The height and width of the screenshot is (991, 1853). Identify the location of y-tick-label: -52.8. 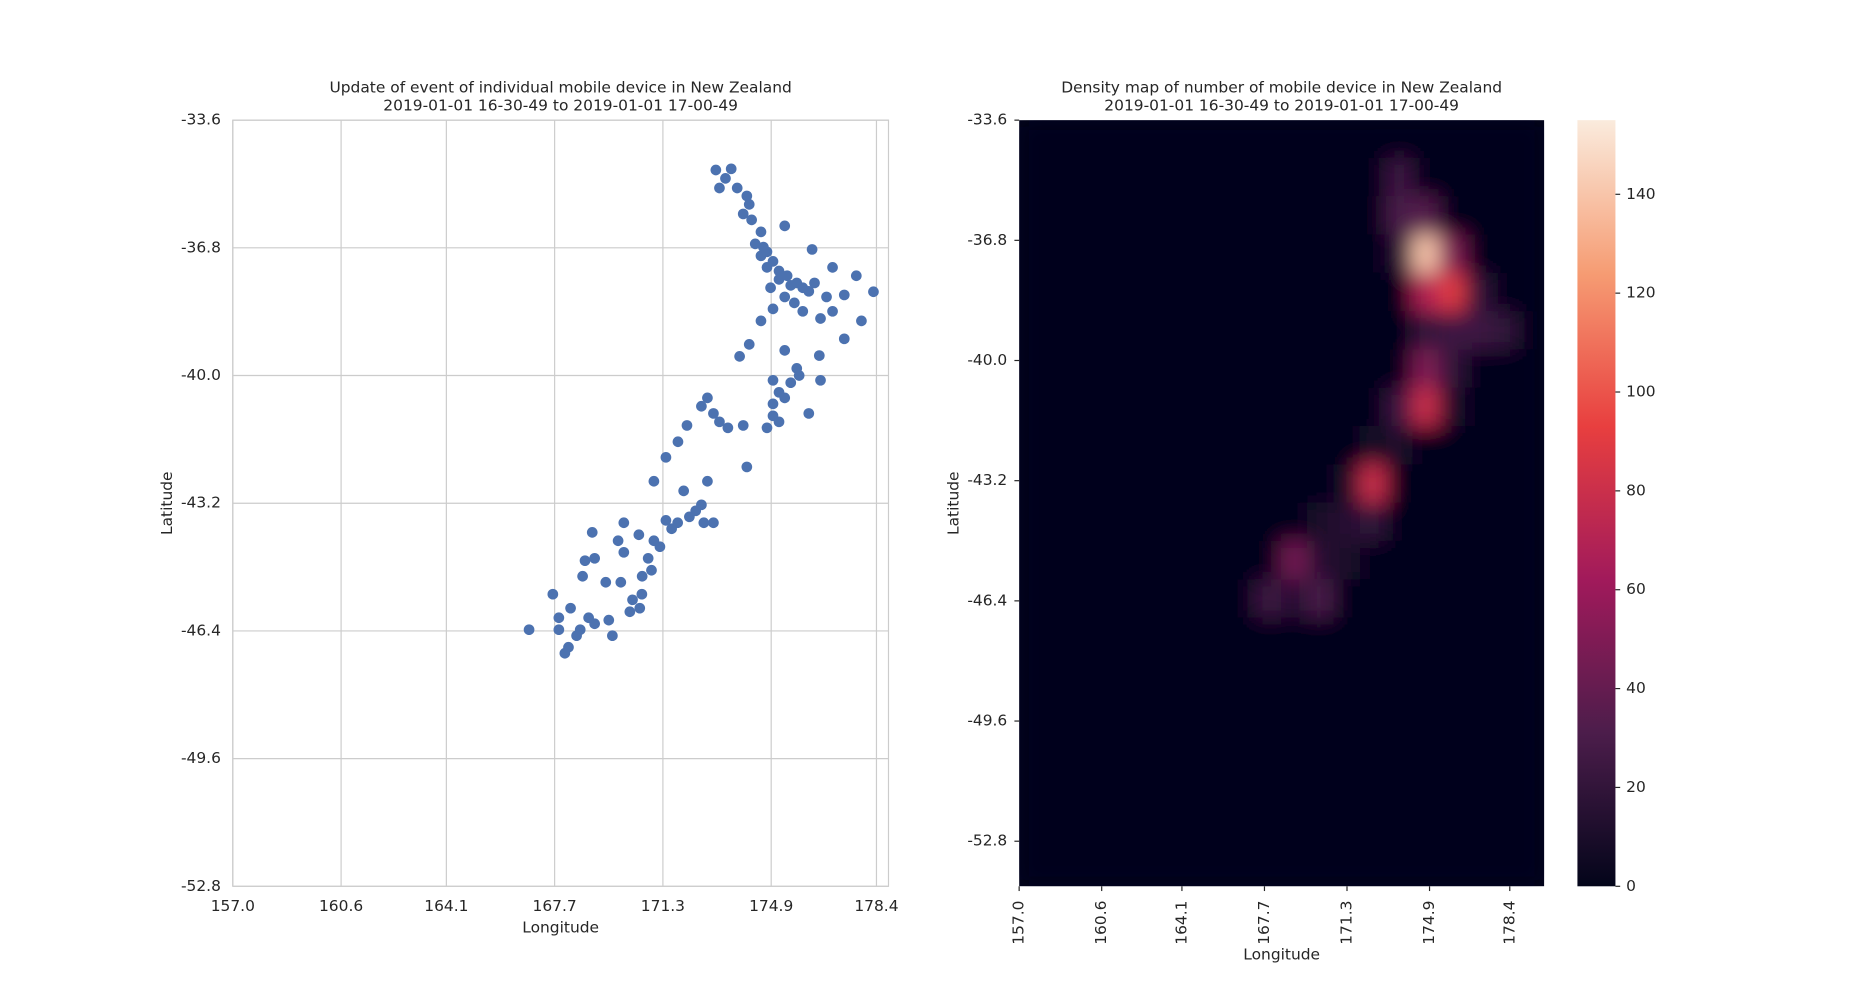
(987, 841).